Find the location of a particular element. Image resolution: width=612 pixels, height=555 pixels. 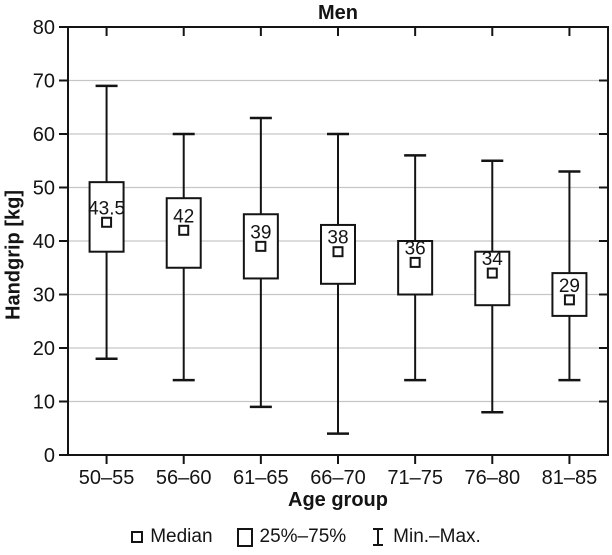

quartile-box-icon is located at coordinates (244, 537).